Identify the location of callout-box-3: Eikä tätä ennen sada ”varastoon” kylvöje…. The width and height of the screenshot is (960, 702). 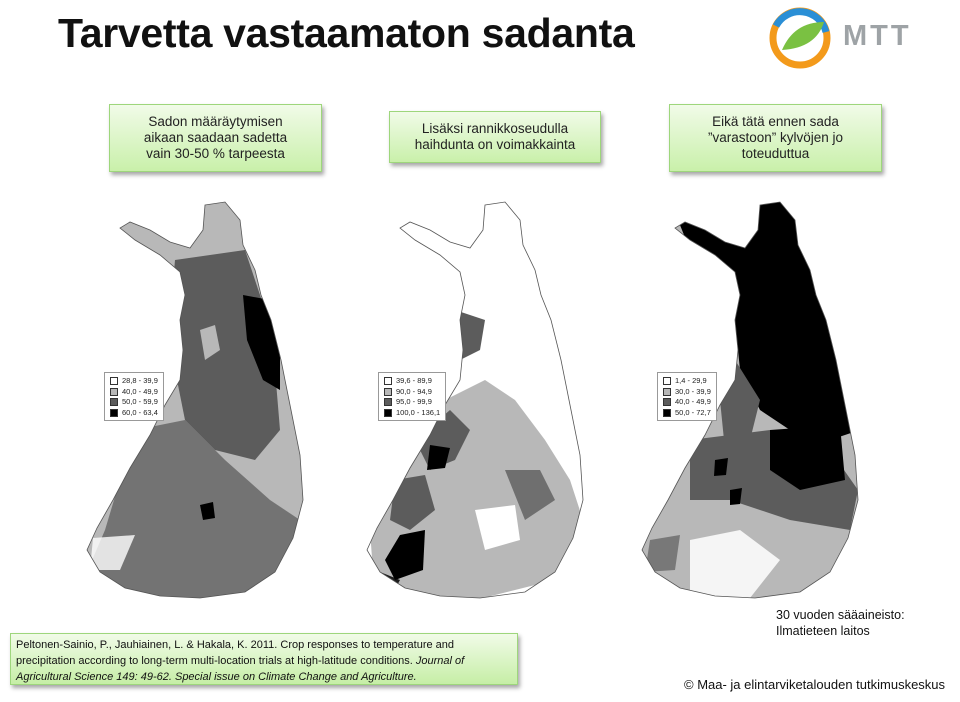
(775, 138).